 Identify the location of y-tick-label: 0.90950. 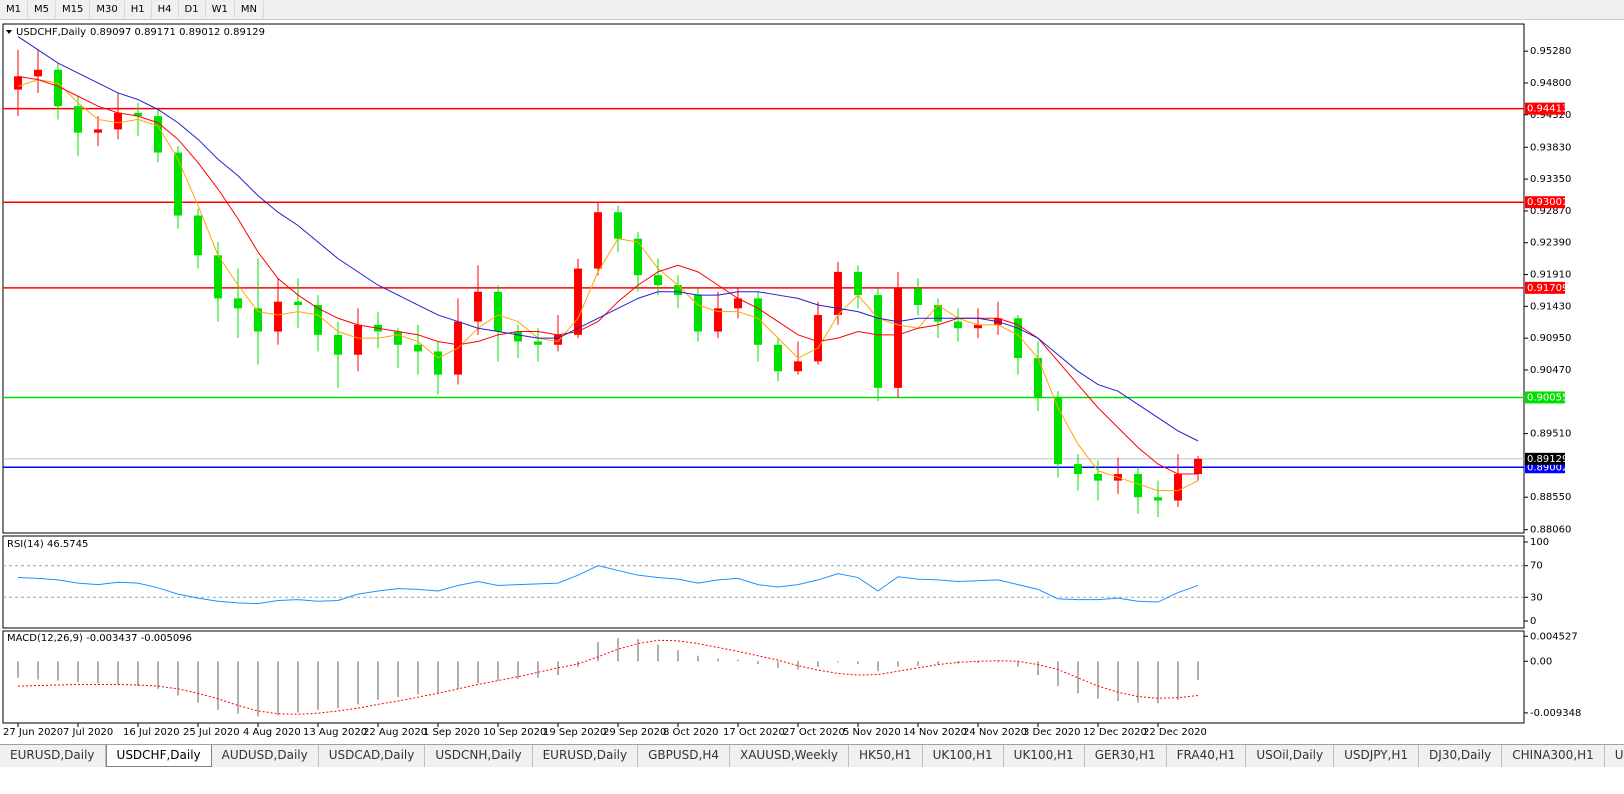
(1550, 338).